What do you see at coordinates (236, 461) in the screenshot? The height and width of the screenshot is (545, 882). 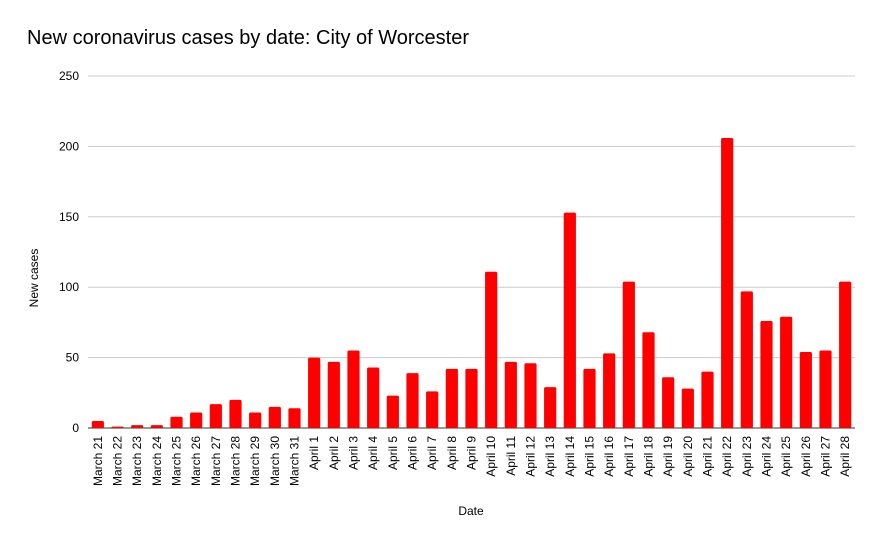 I see `x-tick-label: March 28` at bounding box center [236, 461].